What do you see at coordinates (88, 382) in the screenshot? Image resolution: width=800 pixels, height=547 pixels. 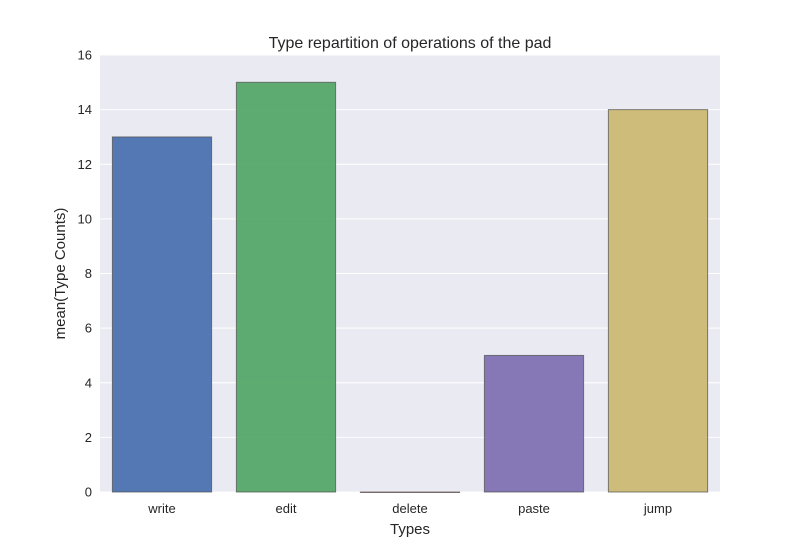 I see `y-tick-label: 4` at bounding box center [88, 382].